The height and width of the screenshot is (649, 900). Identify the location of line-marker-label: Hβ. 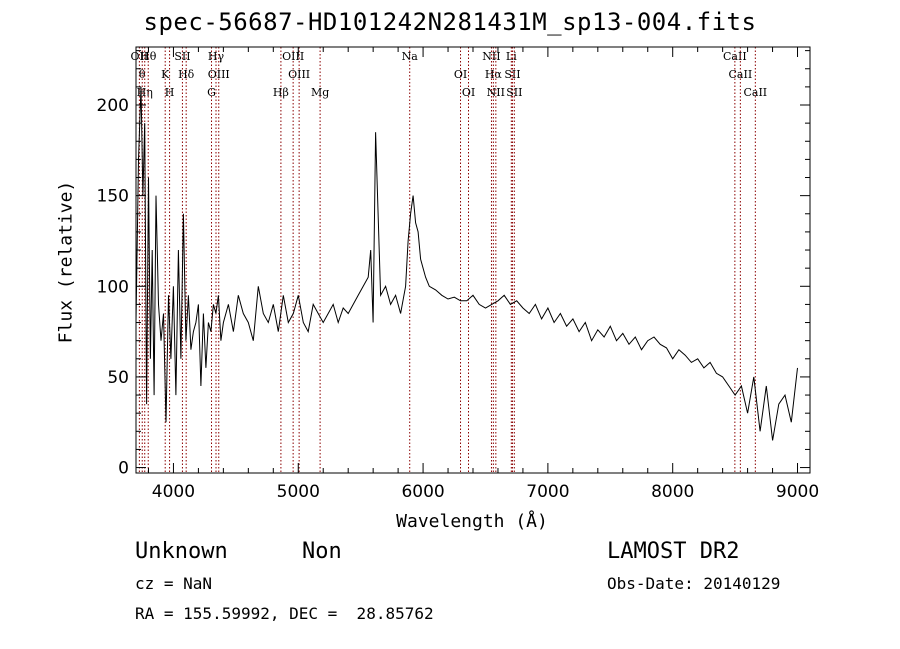
(281, 92).